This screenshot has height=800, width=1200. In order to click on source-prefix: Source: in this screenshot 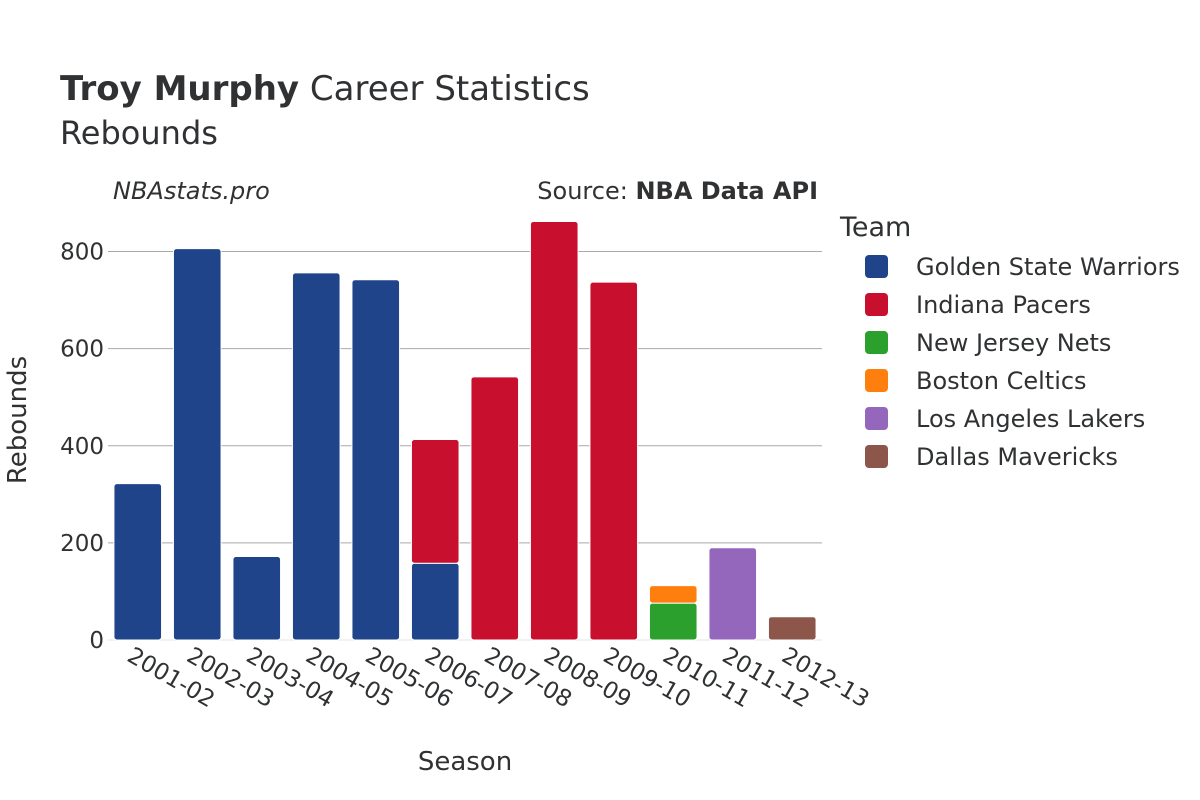, I will do `click(586, 191)`.